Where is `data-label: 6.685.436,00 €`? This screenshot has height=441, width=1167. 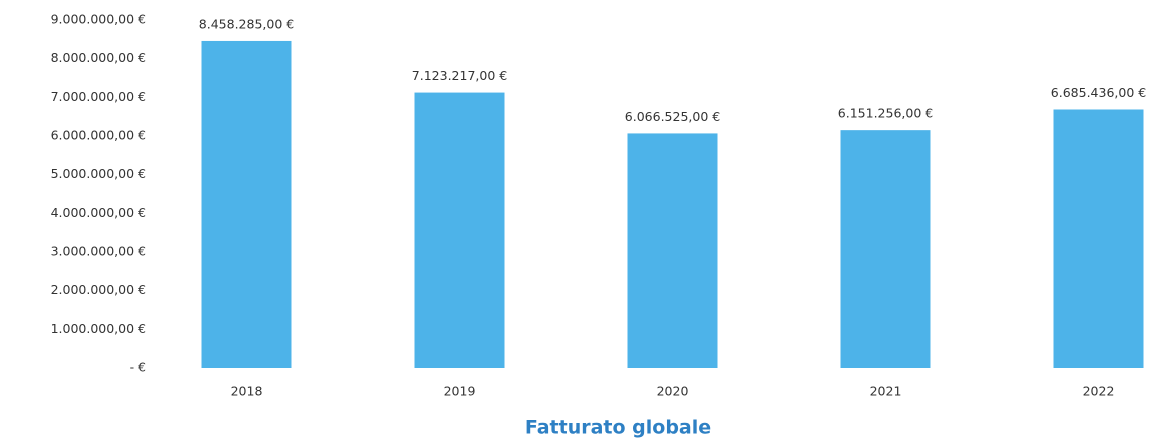
data-label: 6.685.436,00 € is located at coordinates (1098, 92).